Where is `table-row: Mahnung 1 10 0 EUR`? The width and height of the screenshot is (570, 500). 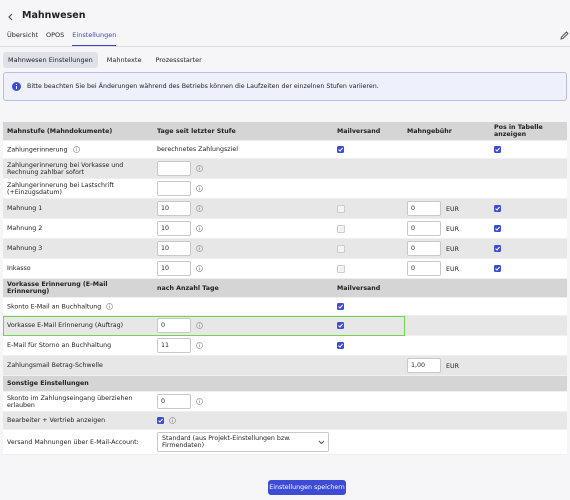
table-row: Mahnung 1 10 0 EUR is located at coordinates (285, 208).